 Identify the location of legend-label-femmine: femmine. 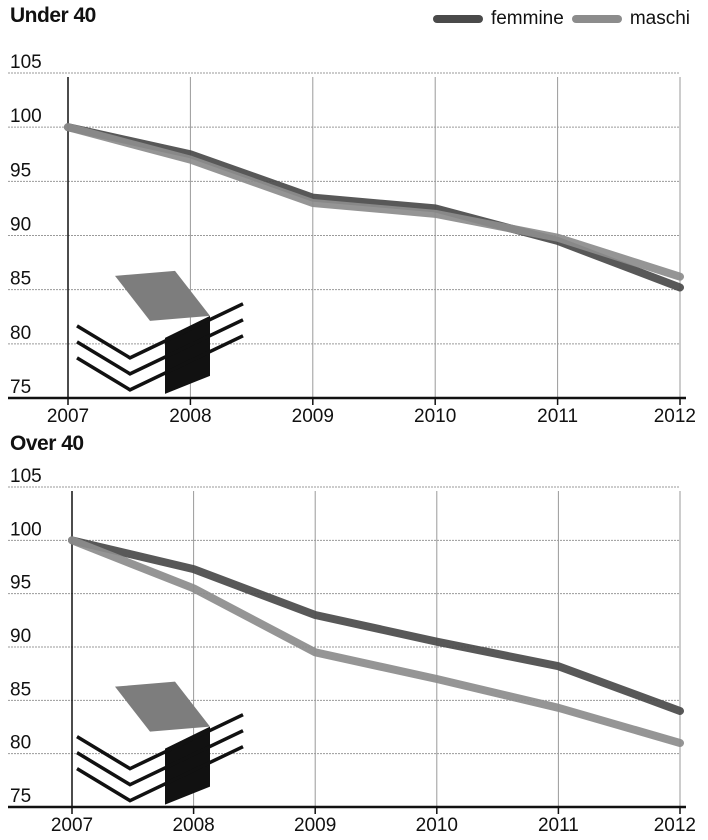
(527, 18).